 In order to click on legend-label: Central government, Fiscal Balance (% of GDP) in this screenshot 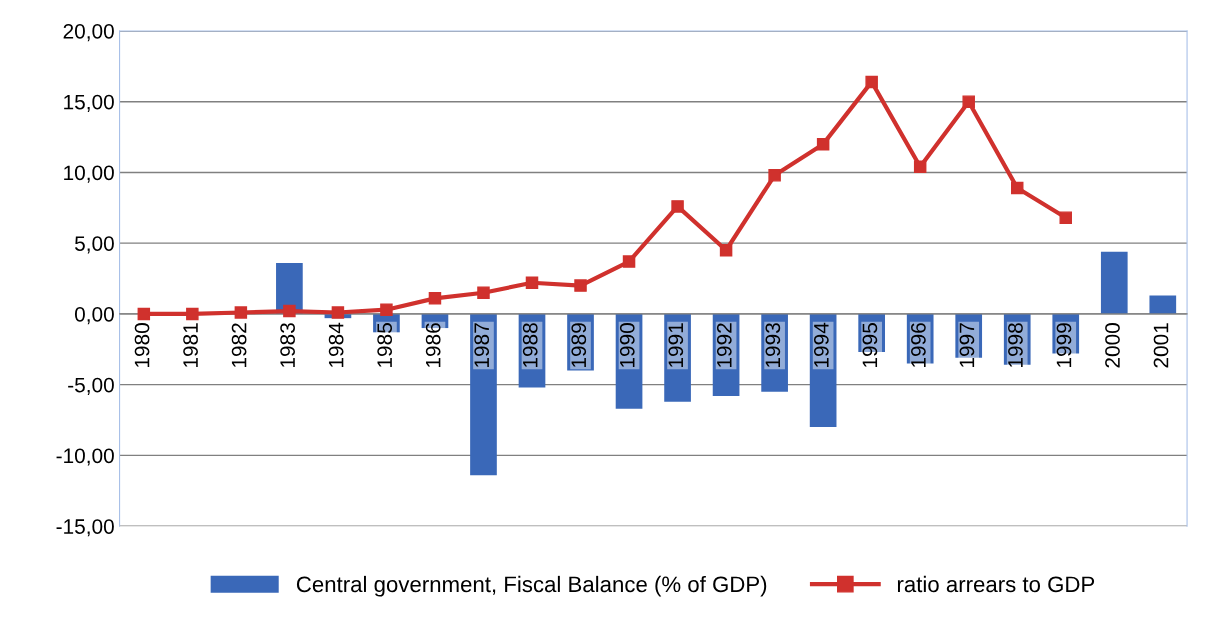, I will do `click(531, 586)`.